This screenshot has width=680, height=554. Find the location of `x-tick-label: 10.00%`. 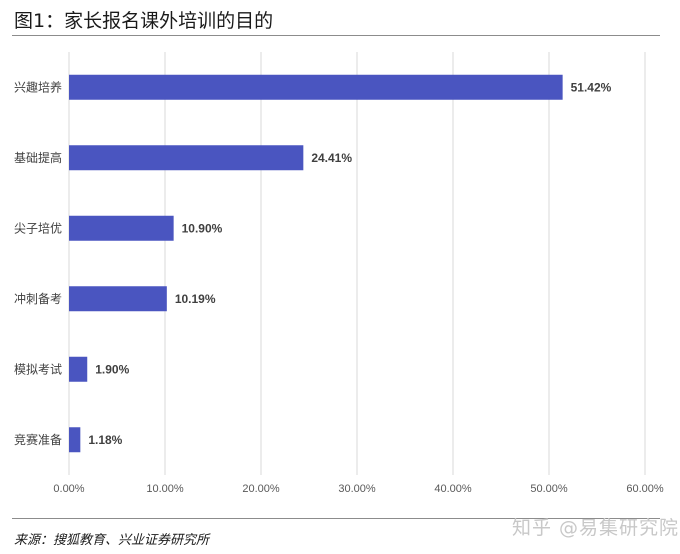

x-tick-label: 10.00% is located at coordinates (165, 489).